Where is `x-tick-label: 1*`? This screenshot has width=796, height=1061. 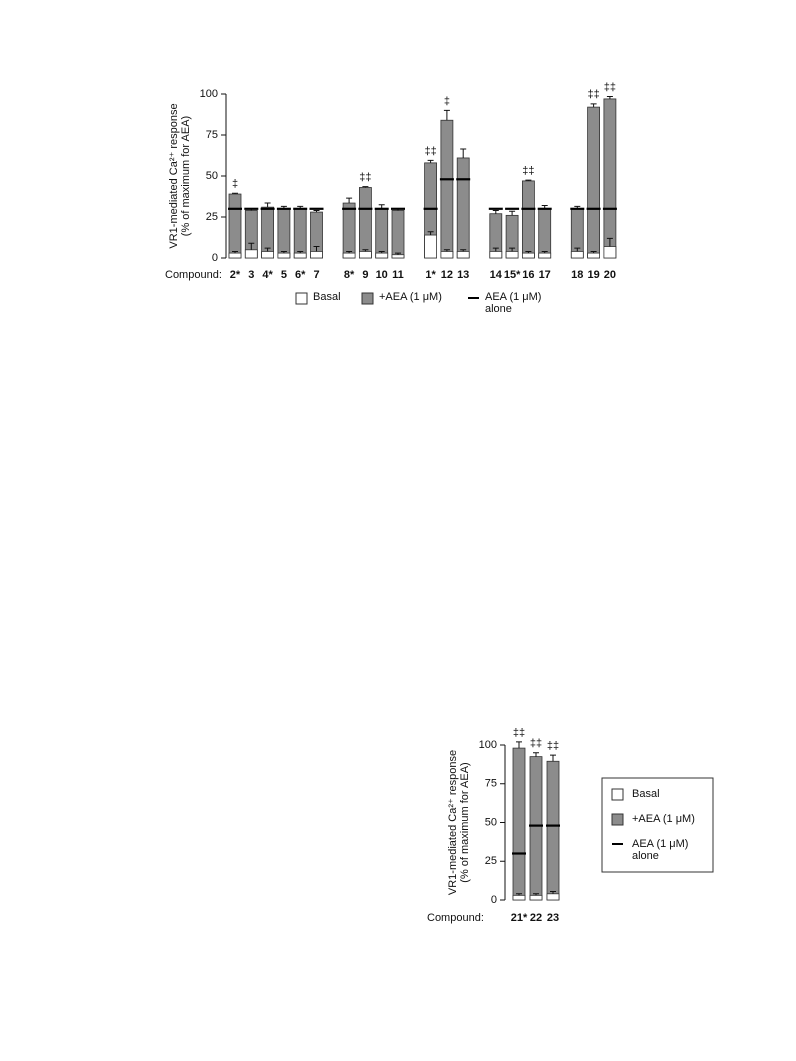 x-tick-label: 1* is located at coordinates (430, 275).